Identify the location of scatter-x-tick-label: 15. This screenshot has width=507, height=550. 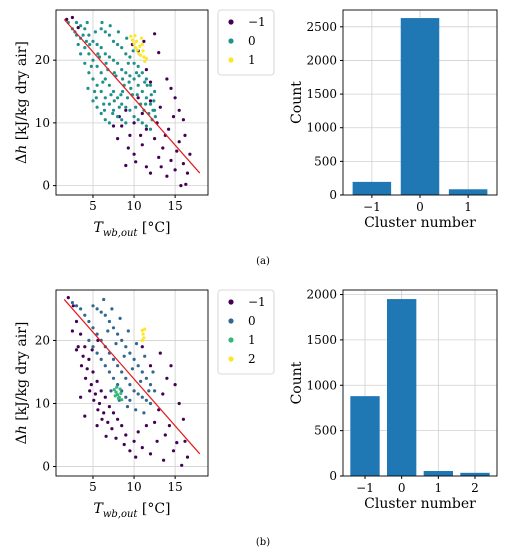
(174, 206).